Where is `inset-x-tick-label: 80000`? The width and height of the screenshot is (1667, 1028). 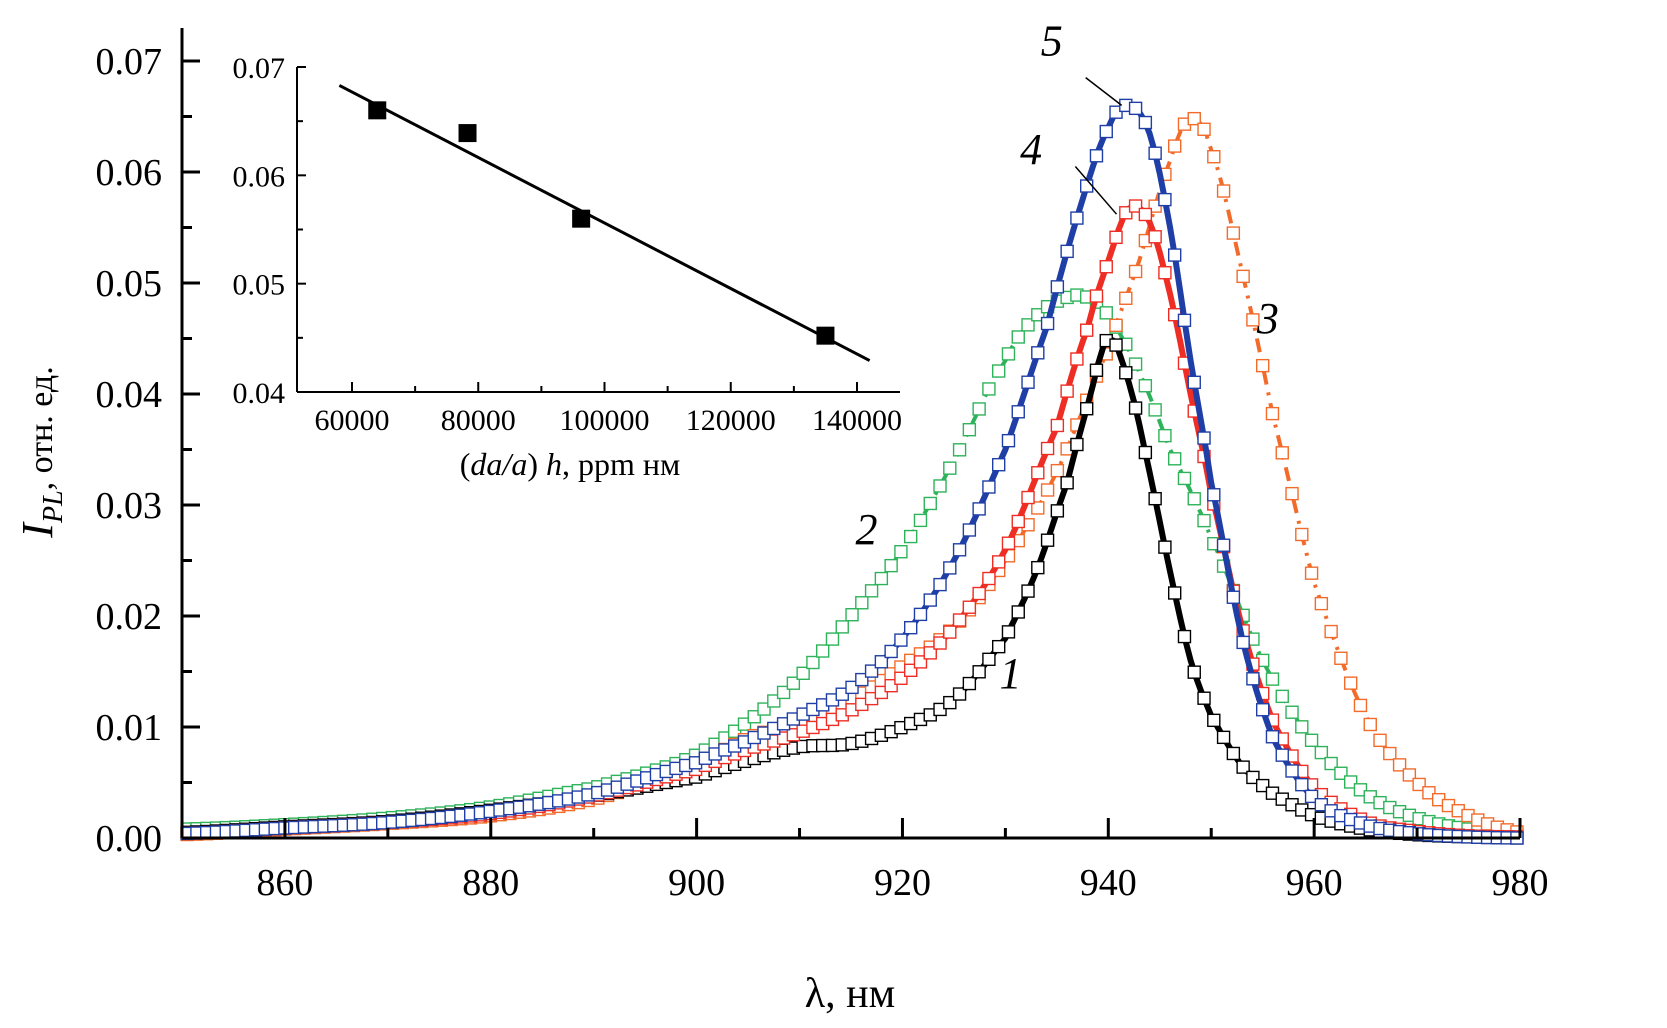
inset-x-tick-label: 80000 is located at coordinates (478, 420).